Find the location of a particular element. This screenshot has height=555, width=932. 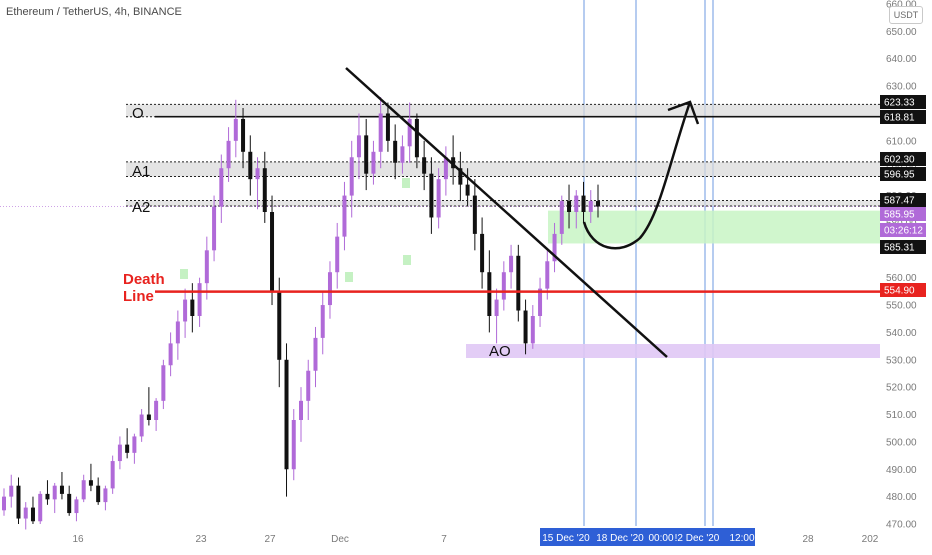

date-badge-label: !2 Dec '20 is located at coordinates (697, 538).